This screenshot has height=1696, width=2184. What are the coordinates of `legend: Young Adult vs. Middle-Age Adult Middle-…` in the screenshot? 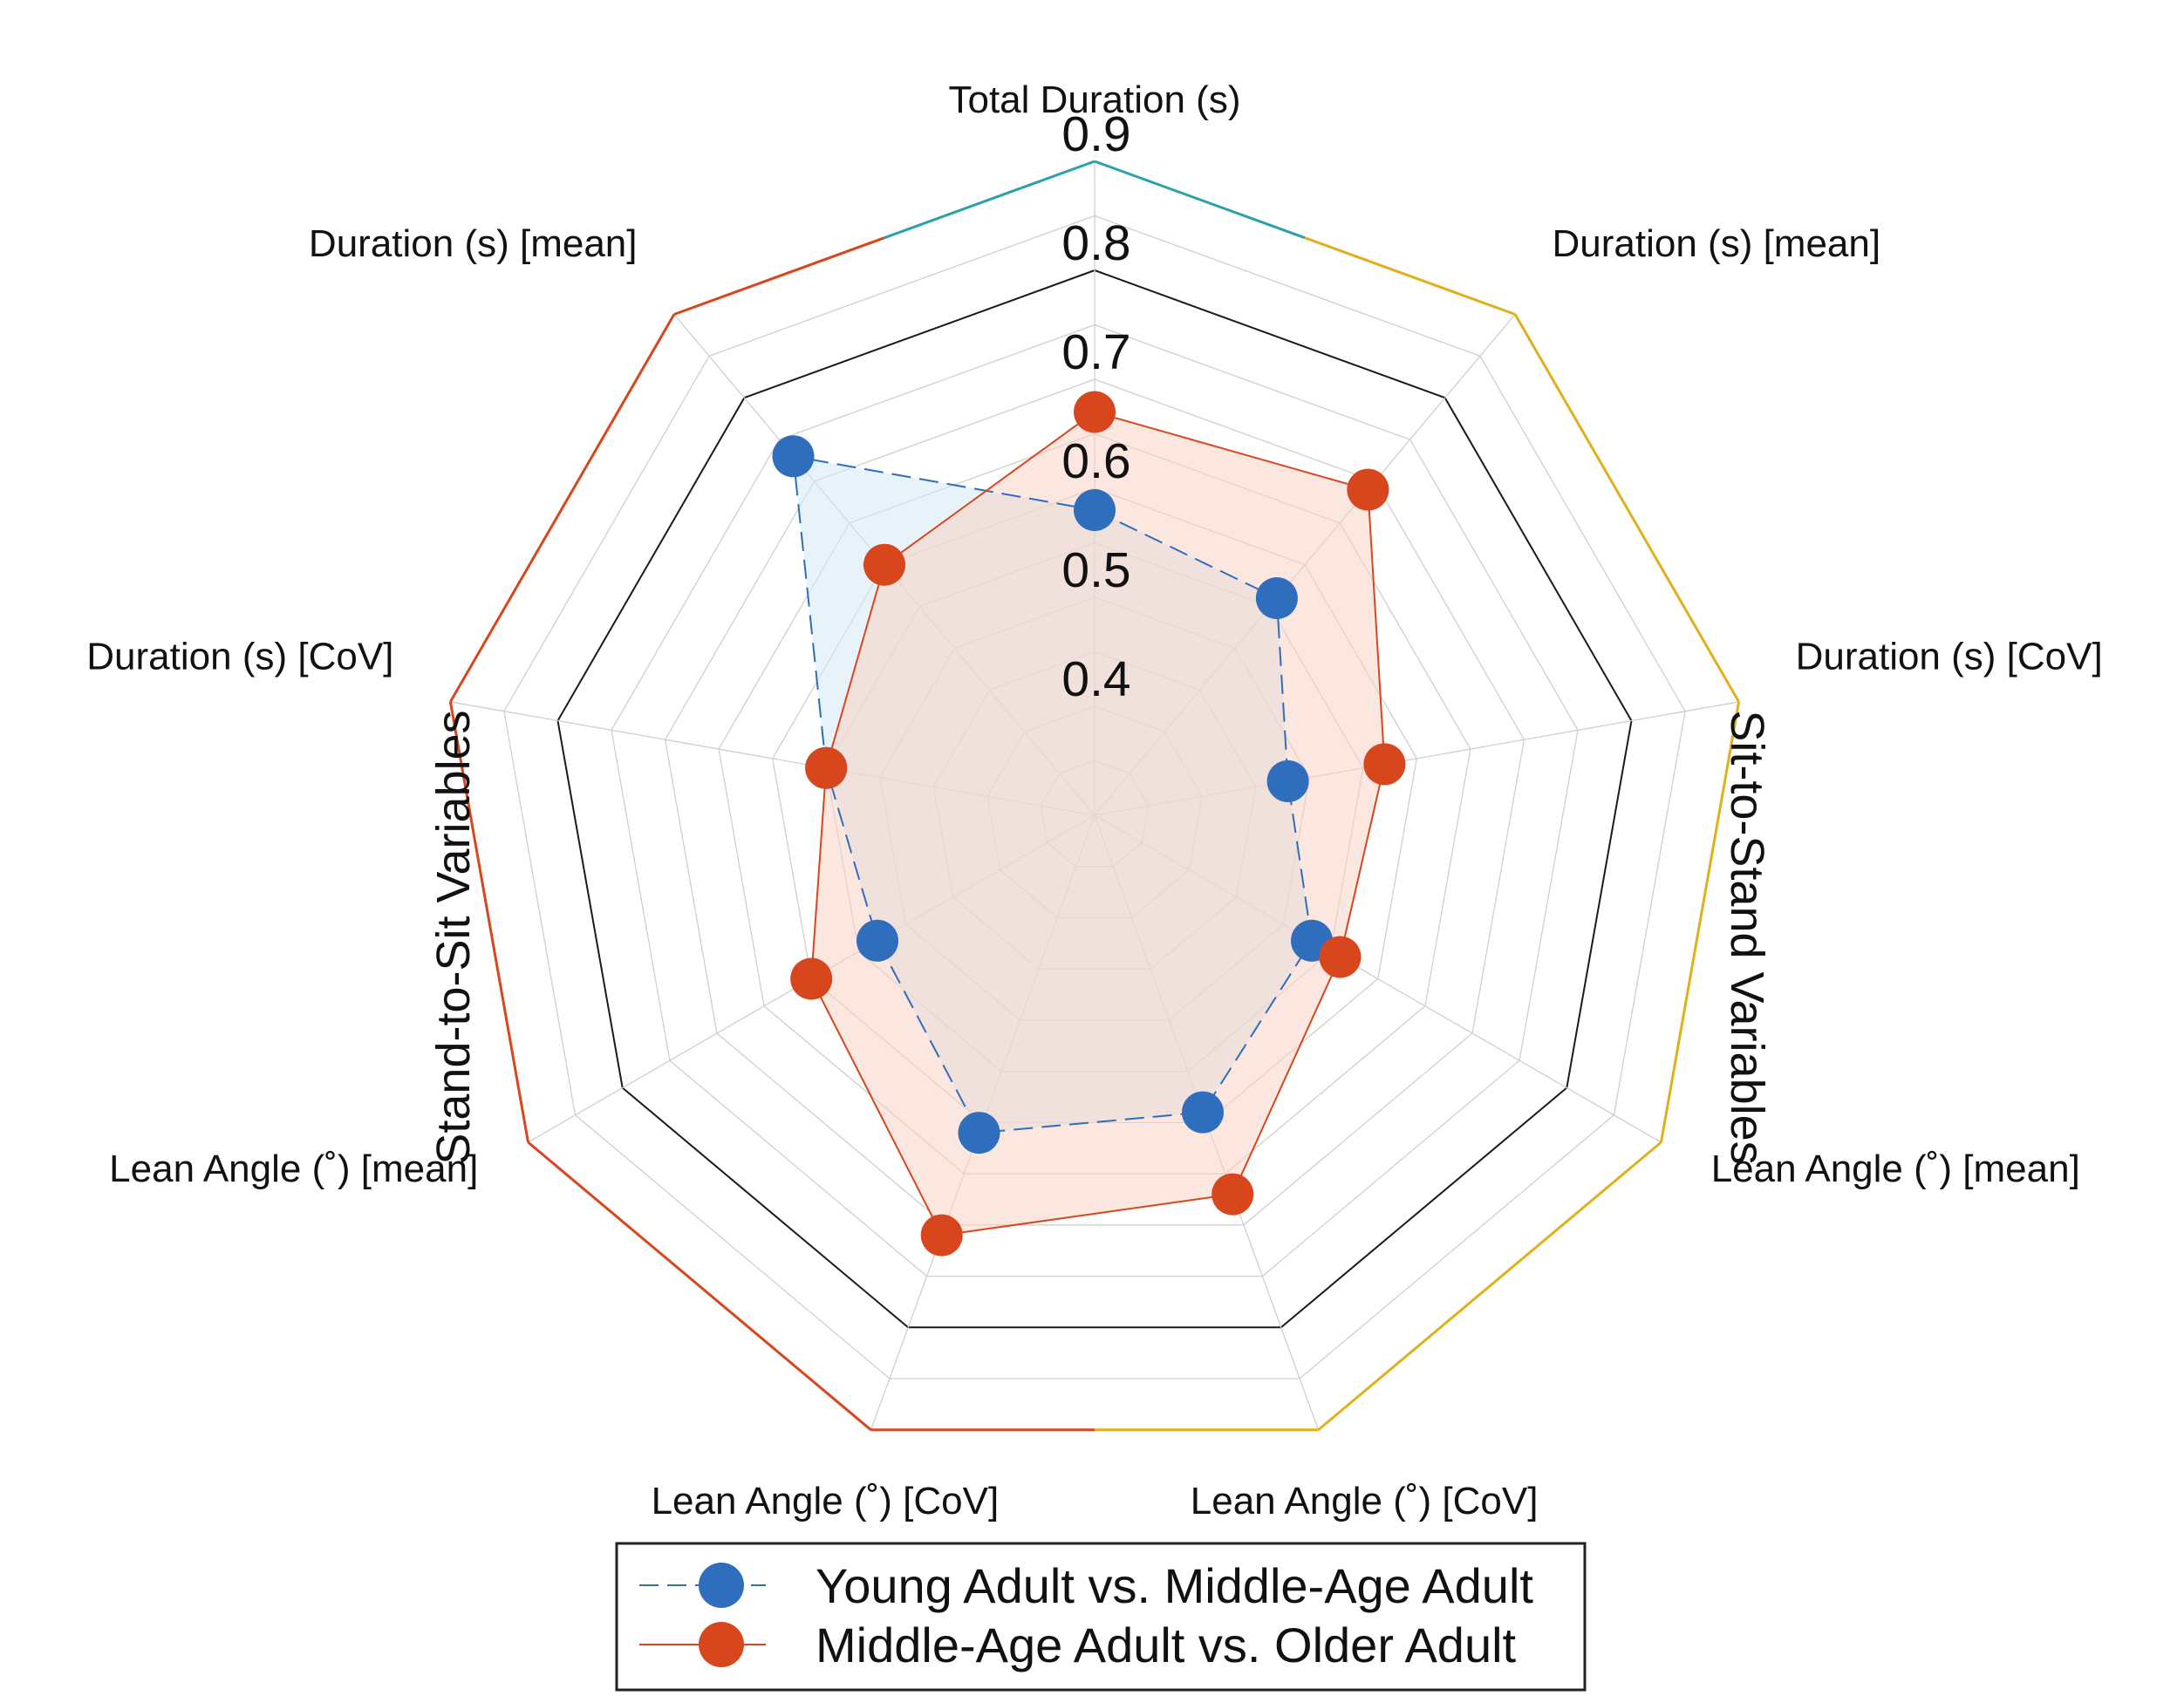 It's located at (1101, 1617).